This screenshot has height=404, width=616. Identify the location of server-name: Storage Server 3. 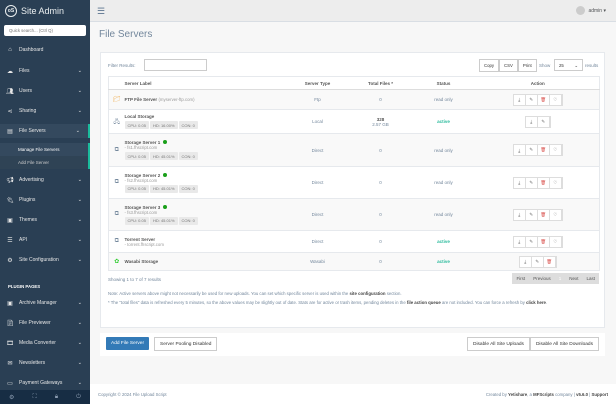
(142, 207).